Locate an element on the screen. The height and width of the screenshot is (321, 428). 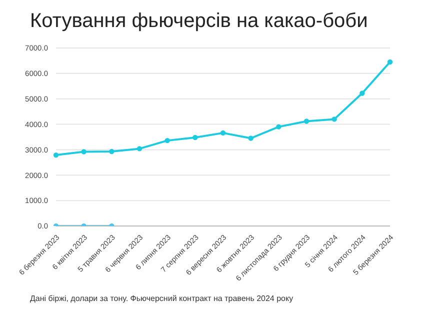
text: Дані біржі, долари за тону. Фьючерсний контракт на травень 2024 року is located at coordinates (161, 298).